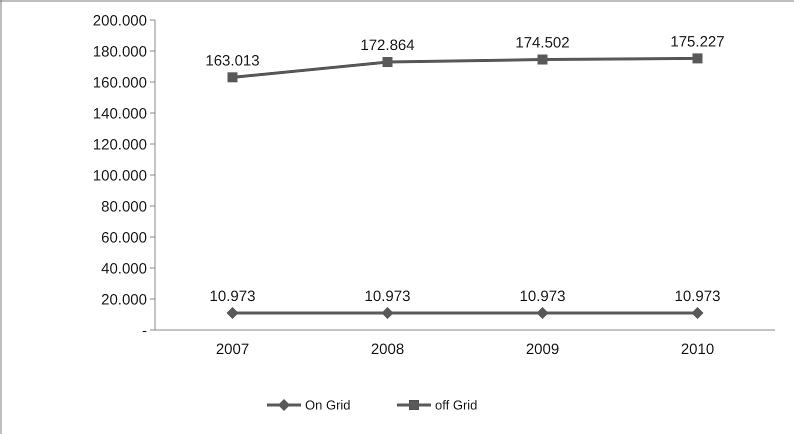  Describe the element at coordinates (119, 113) in the screenshot. I see `y-tick-label: 140.000` at that location.